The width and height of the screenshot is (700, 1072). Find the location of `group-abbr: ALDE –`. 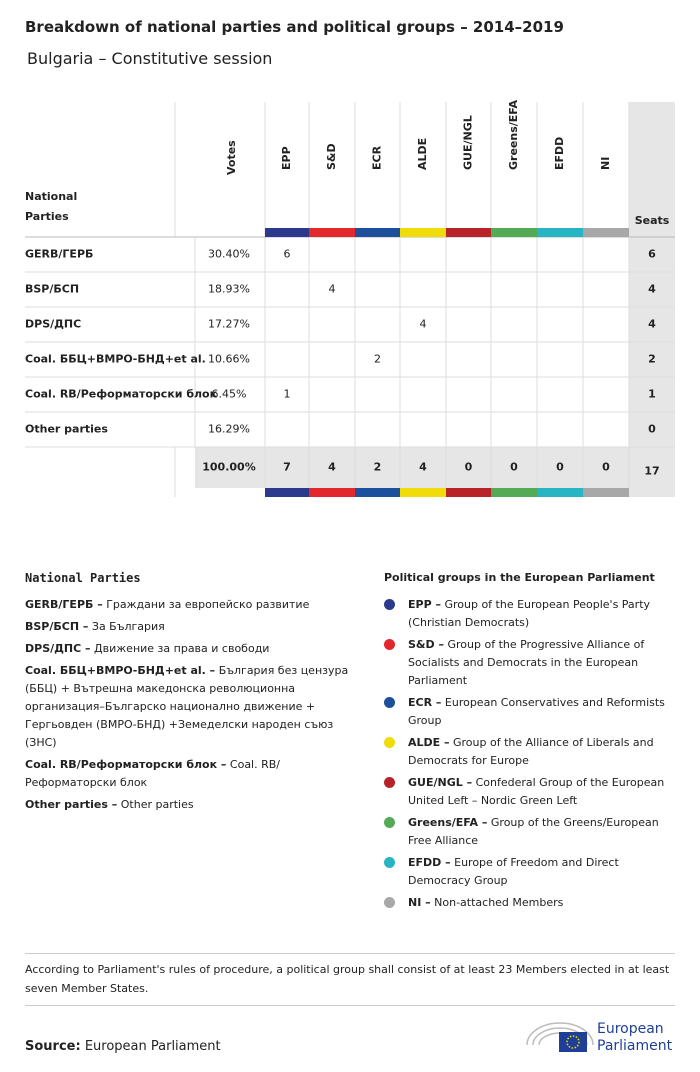

group-abbr: ALDE – is located at coordinates (429, 742).